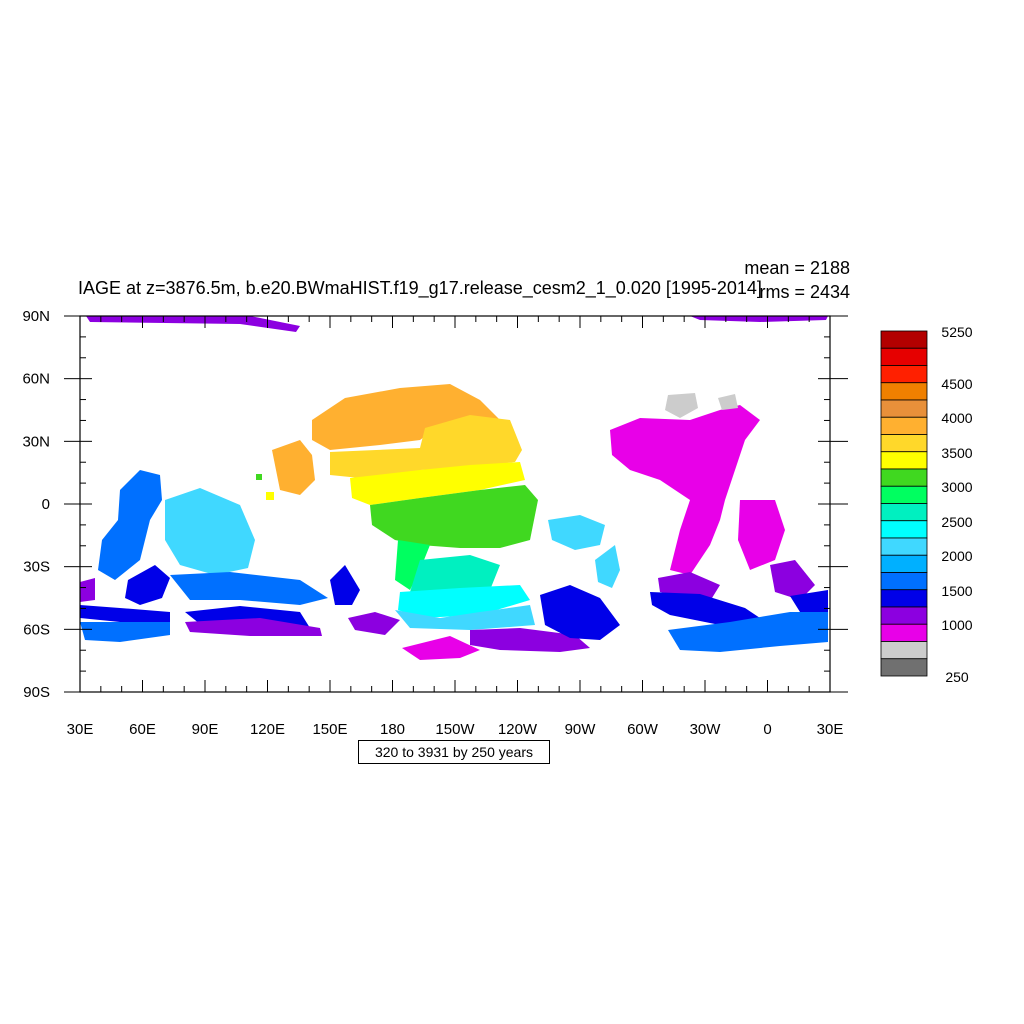 This screenshot has height=1024, width=1024. What do you see at coordinates (956, 418) in the screenshot?
I see `colorbar-label: 4000` at bounding box center [956, 418].